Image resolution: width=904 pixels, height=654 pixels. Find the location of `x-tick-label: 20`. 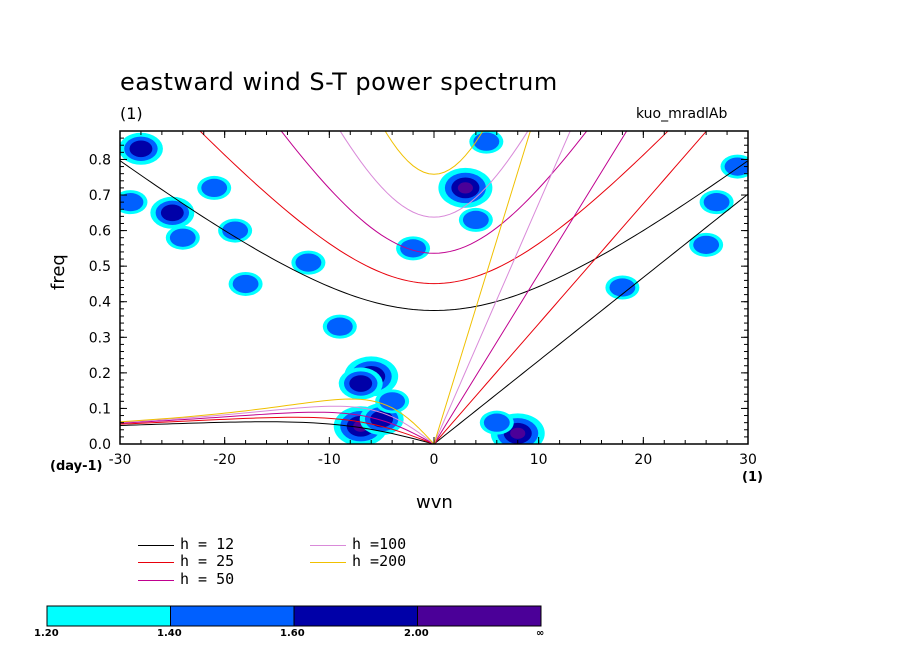

x-tick-label: 20 is located at coordinates (643, 460).